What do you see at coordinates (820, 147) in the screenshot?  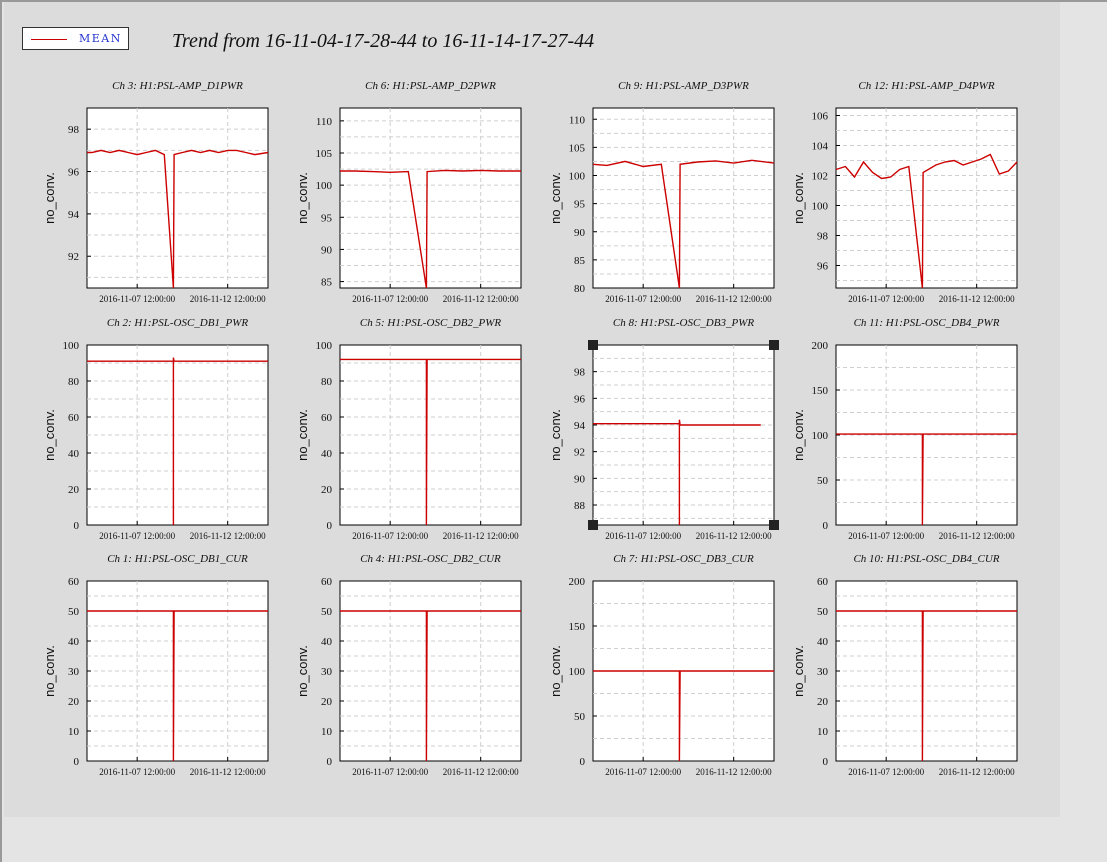 I see `y-tick-label: 104` at bounding box center [820, 147].